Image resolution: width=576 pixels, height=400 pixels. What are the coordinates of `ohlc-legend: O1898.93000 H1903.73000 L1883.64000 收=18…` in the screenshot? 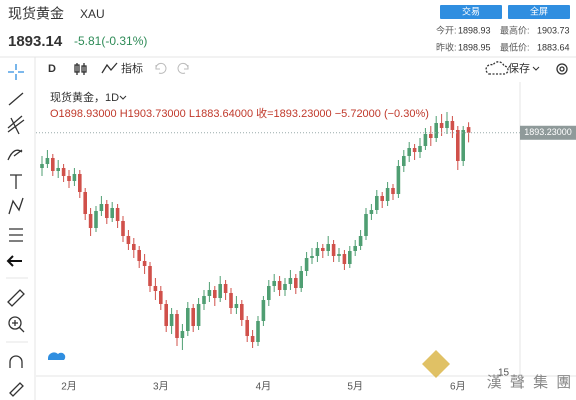 It's located at (239, 113).